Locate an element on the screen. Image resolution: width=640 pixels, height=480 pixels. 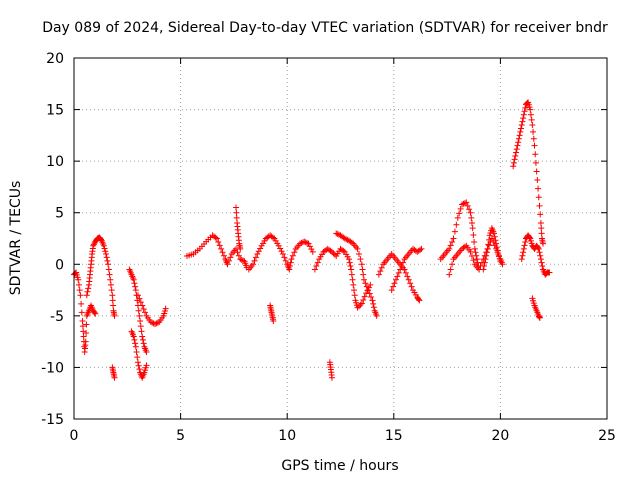
x-tick-label: 20 is located at coordinates (500, 436).